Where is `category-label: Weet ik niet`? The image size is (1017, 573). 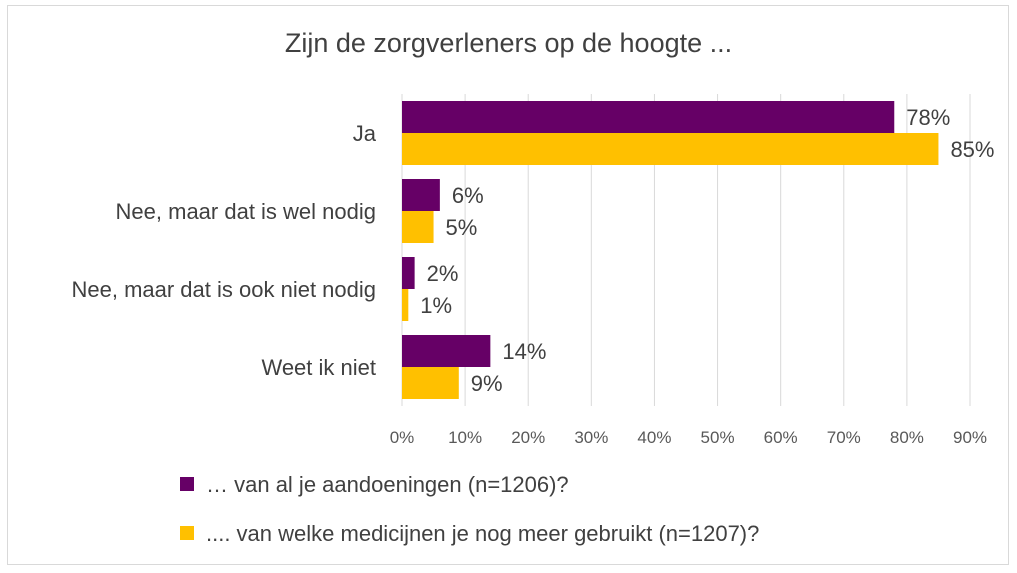 category-label: Weet ik niet is located at coordinates (318, 367).